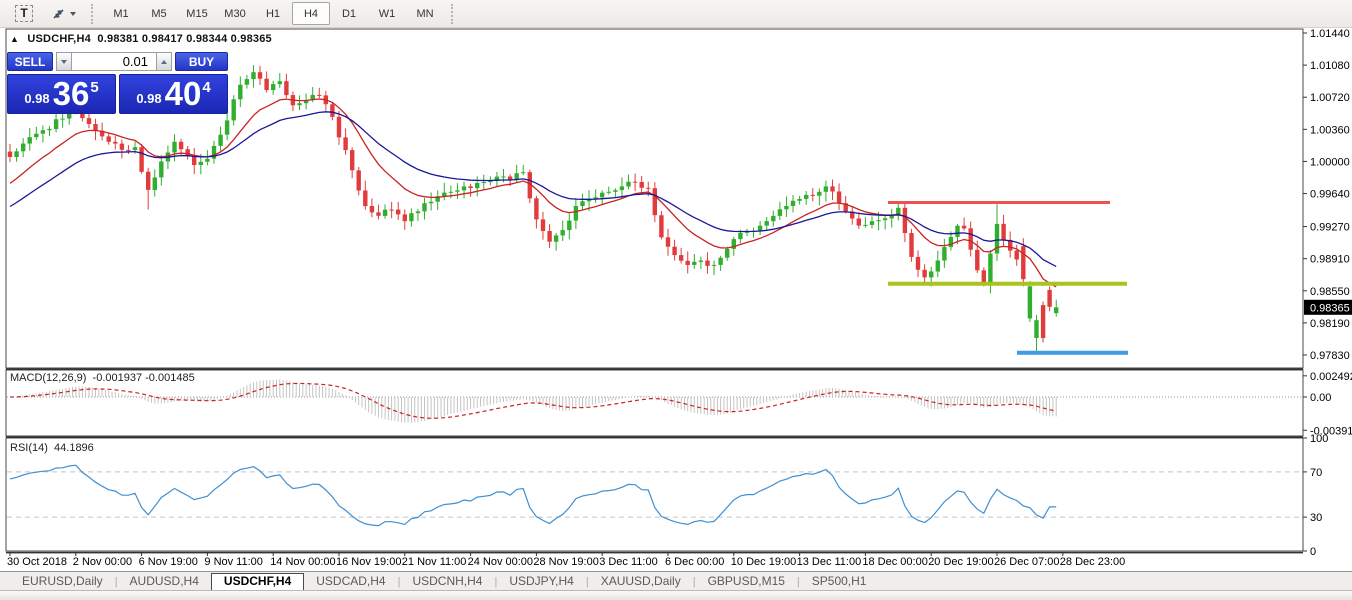 Image resolution: width=1352 pixels, height=600 pixels. What do you see at coordinates (37, 98) in the screenshot?
I see `sell-price-prefix: 0.98` at bounding box center [37, 98].